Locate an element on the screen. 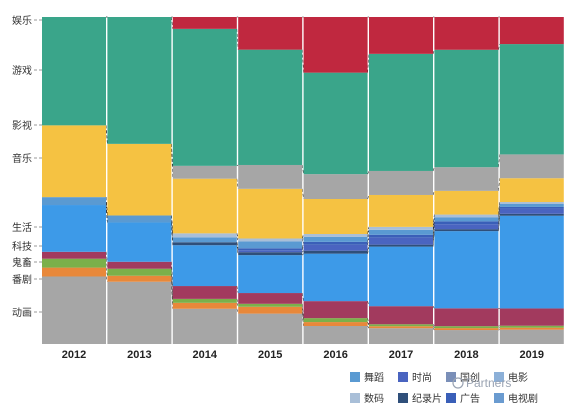 This screenshot has height=411, width=565. legend-label: 纪录片 is located at coordinates (427, 398).